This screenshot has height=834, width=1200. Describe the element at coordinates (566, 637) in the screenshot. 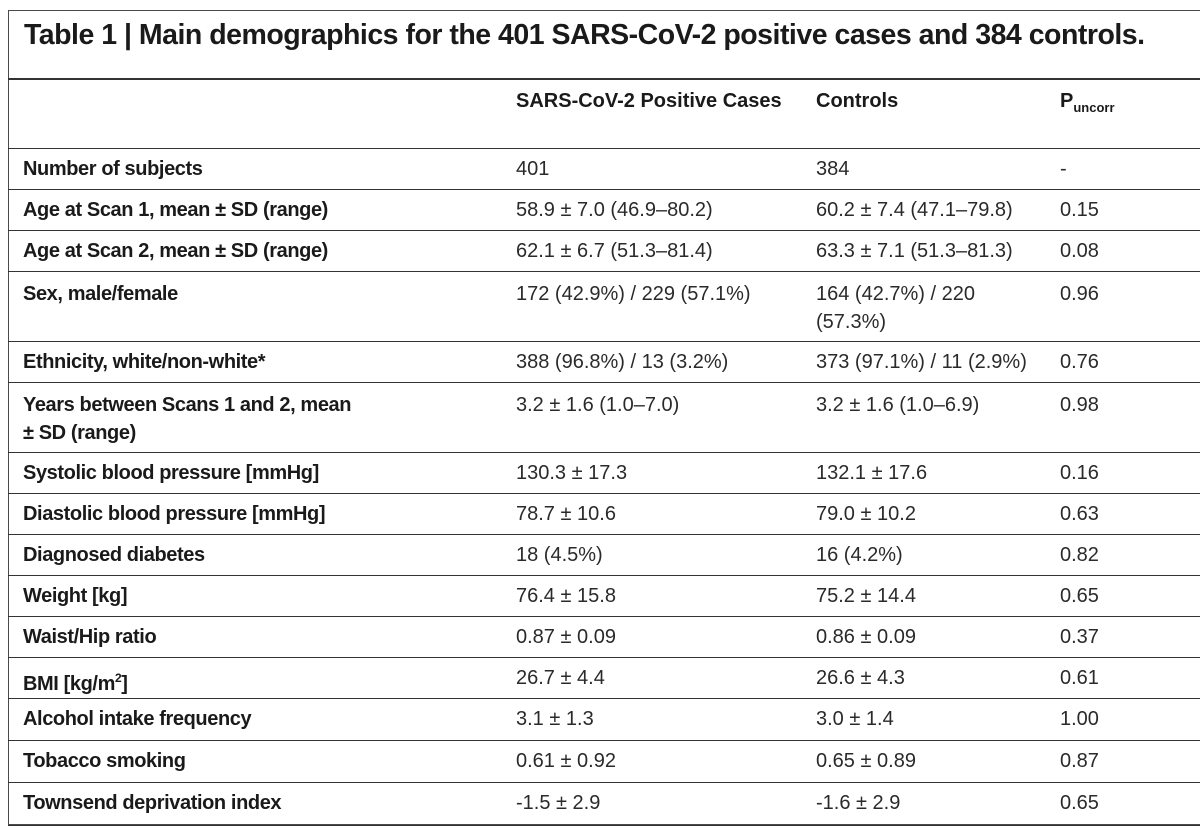

I see `cases-value: 0.87 ± 0.09` at that location.